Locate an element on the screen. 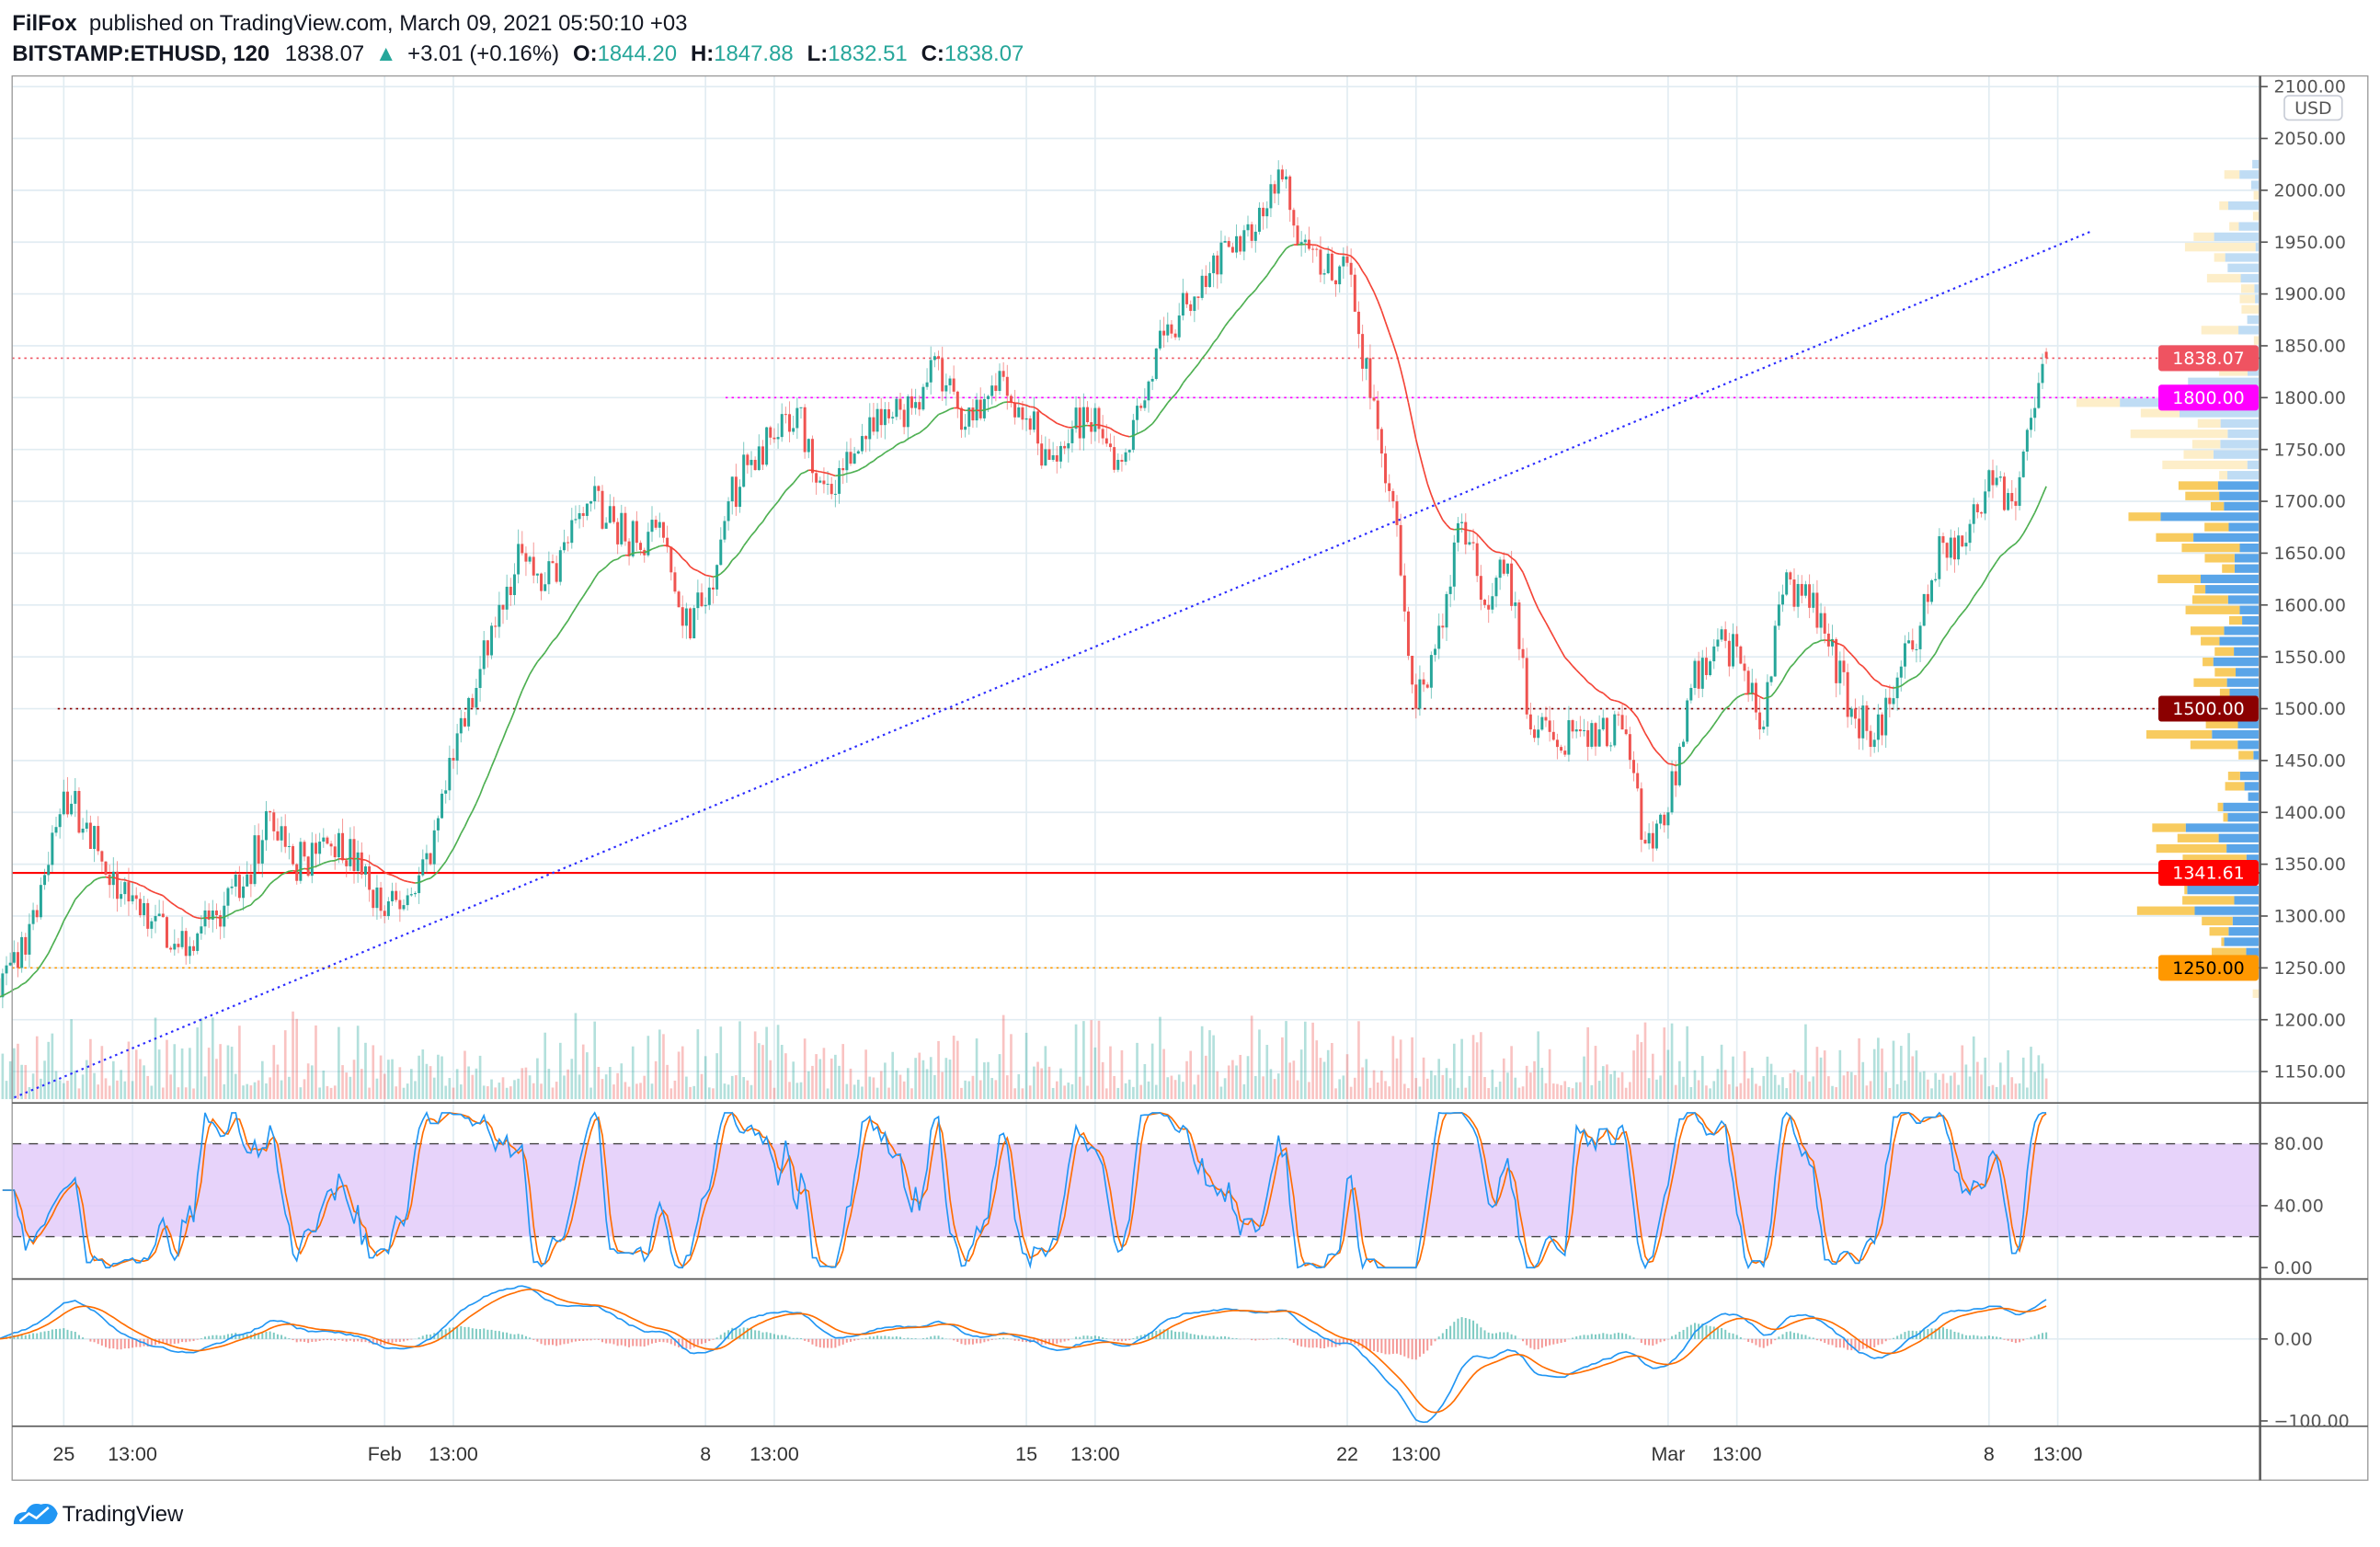 This screenshot has height=1547, width=2380. macd-axis: 0.00−100.00 is located at coordinates (2305, 1380).